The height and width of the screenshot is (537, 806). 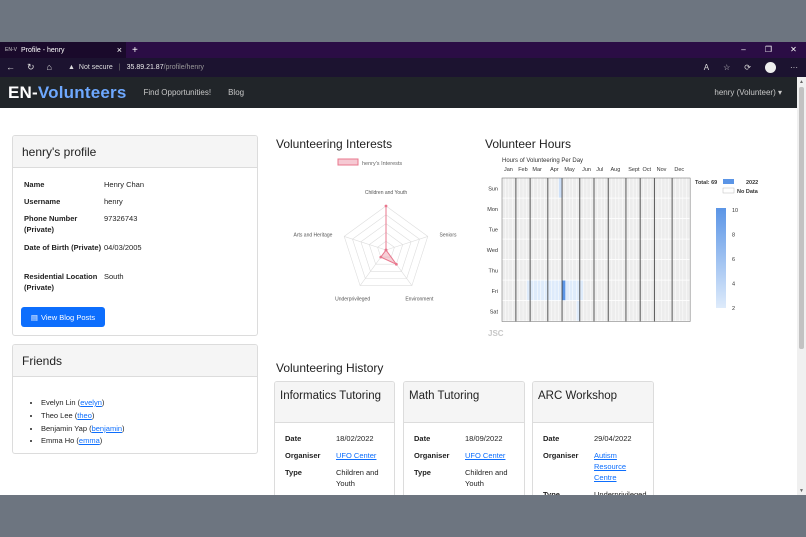 I want to click on read-aloud-icon: A, so click(x=706, y=67).